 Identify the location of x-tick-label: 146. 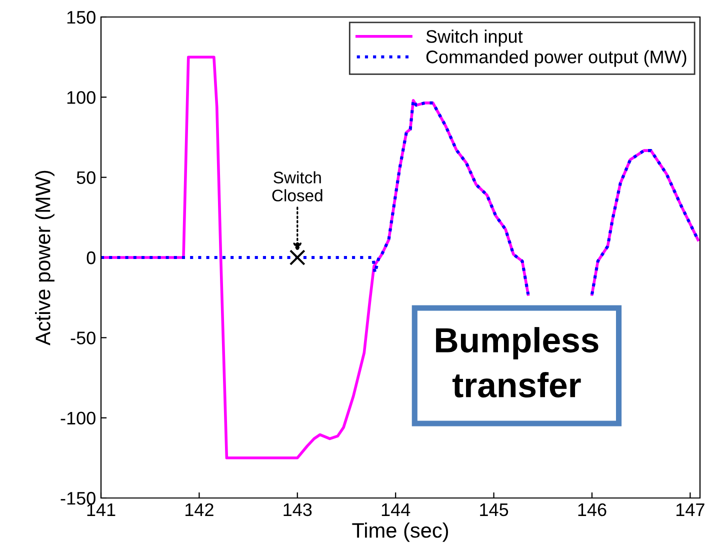
(592, 509).